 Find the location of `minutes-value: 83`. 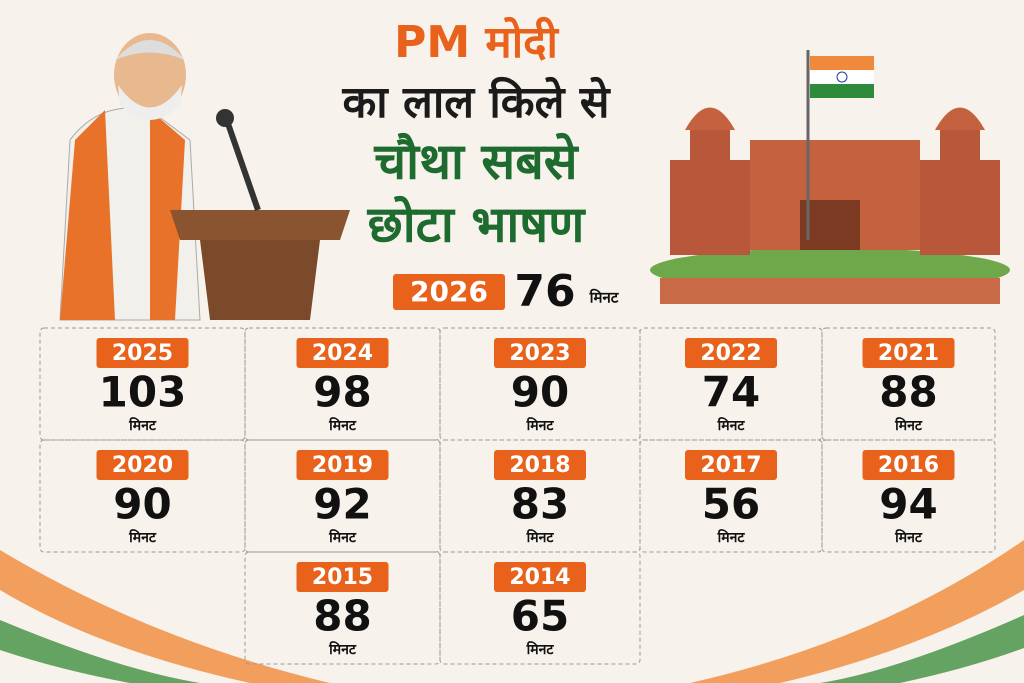

minutes-value: 83 is located at coordinates (540, 504).